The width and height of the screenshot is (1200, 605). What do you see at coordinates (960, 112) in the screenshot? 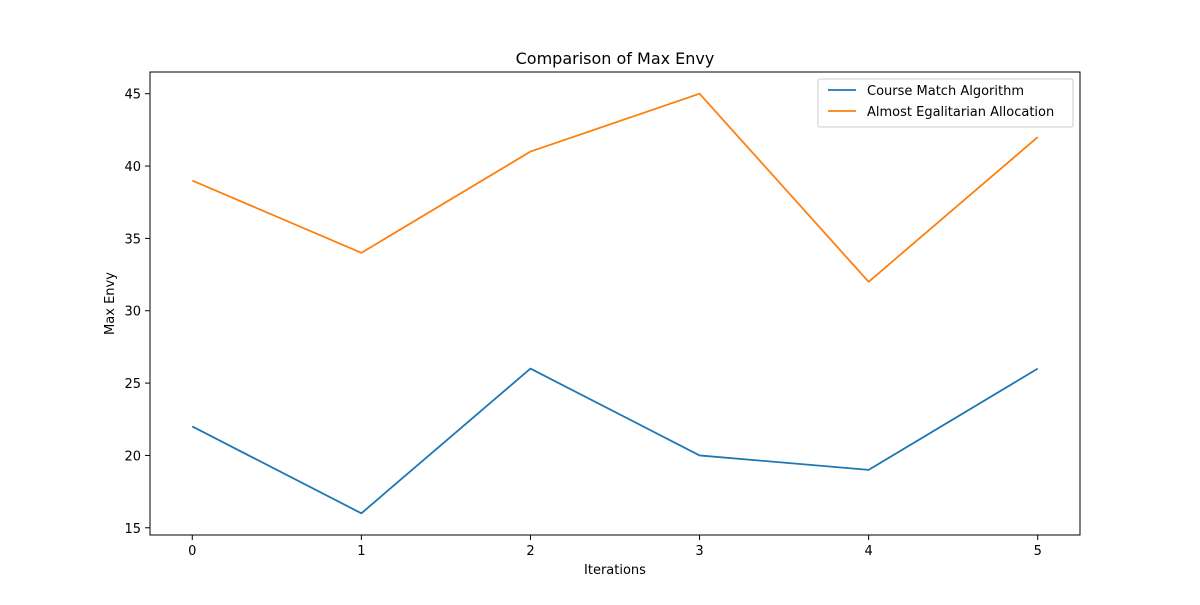
I see `legend-label-egalitarian: Almost Egalitarian Allocation` at bounding box center [960, 112].